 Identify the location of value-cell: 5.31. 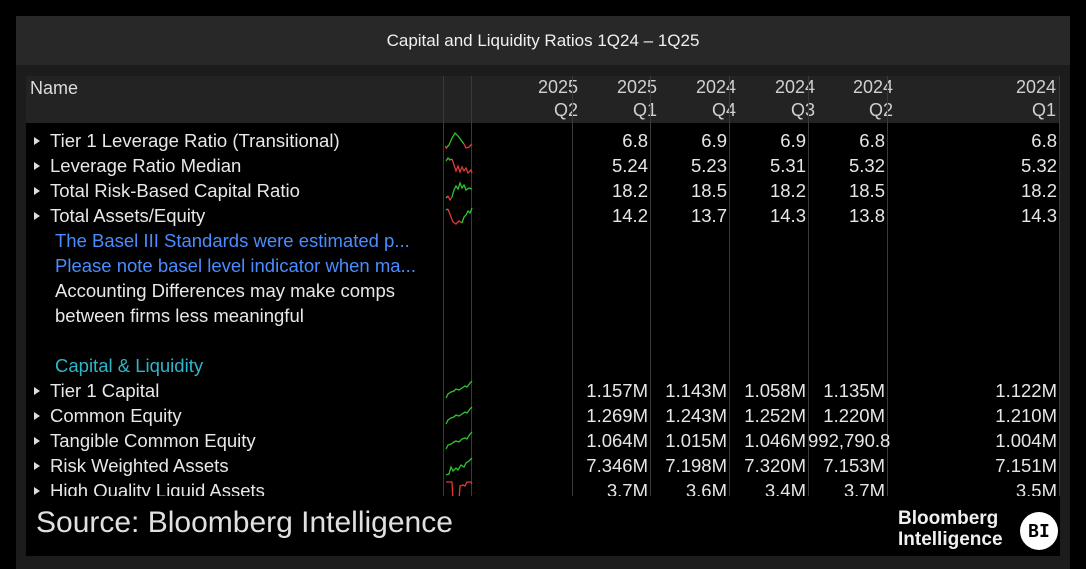
(787, 165).